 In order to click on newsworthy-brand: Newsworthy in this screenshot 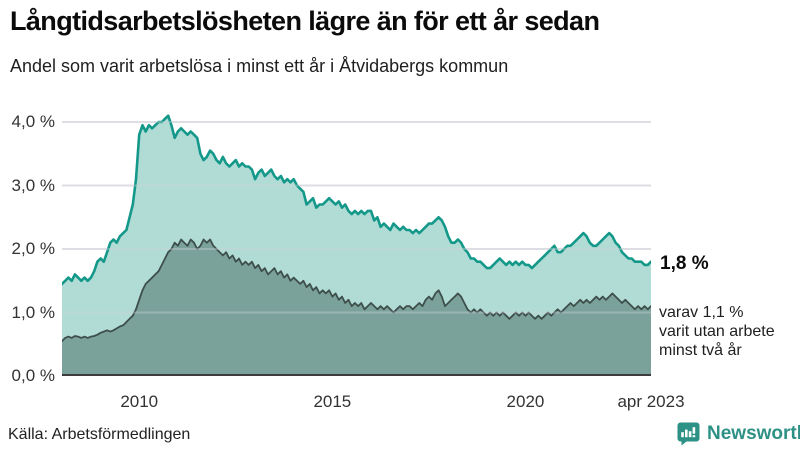, I will do `click(738, 433)`.